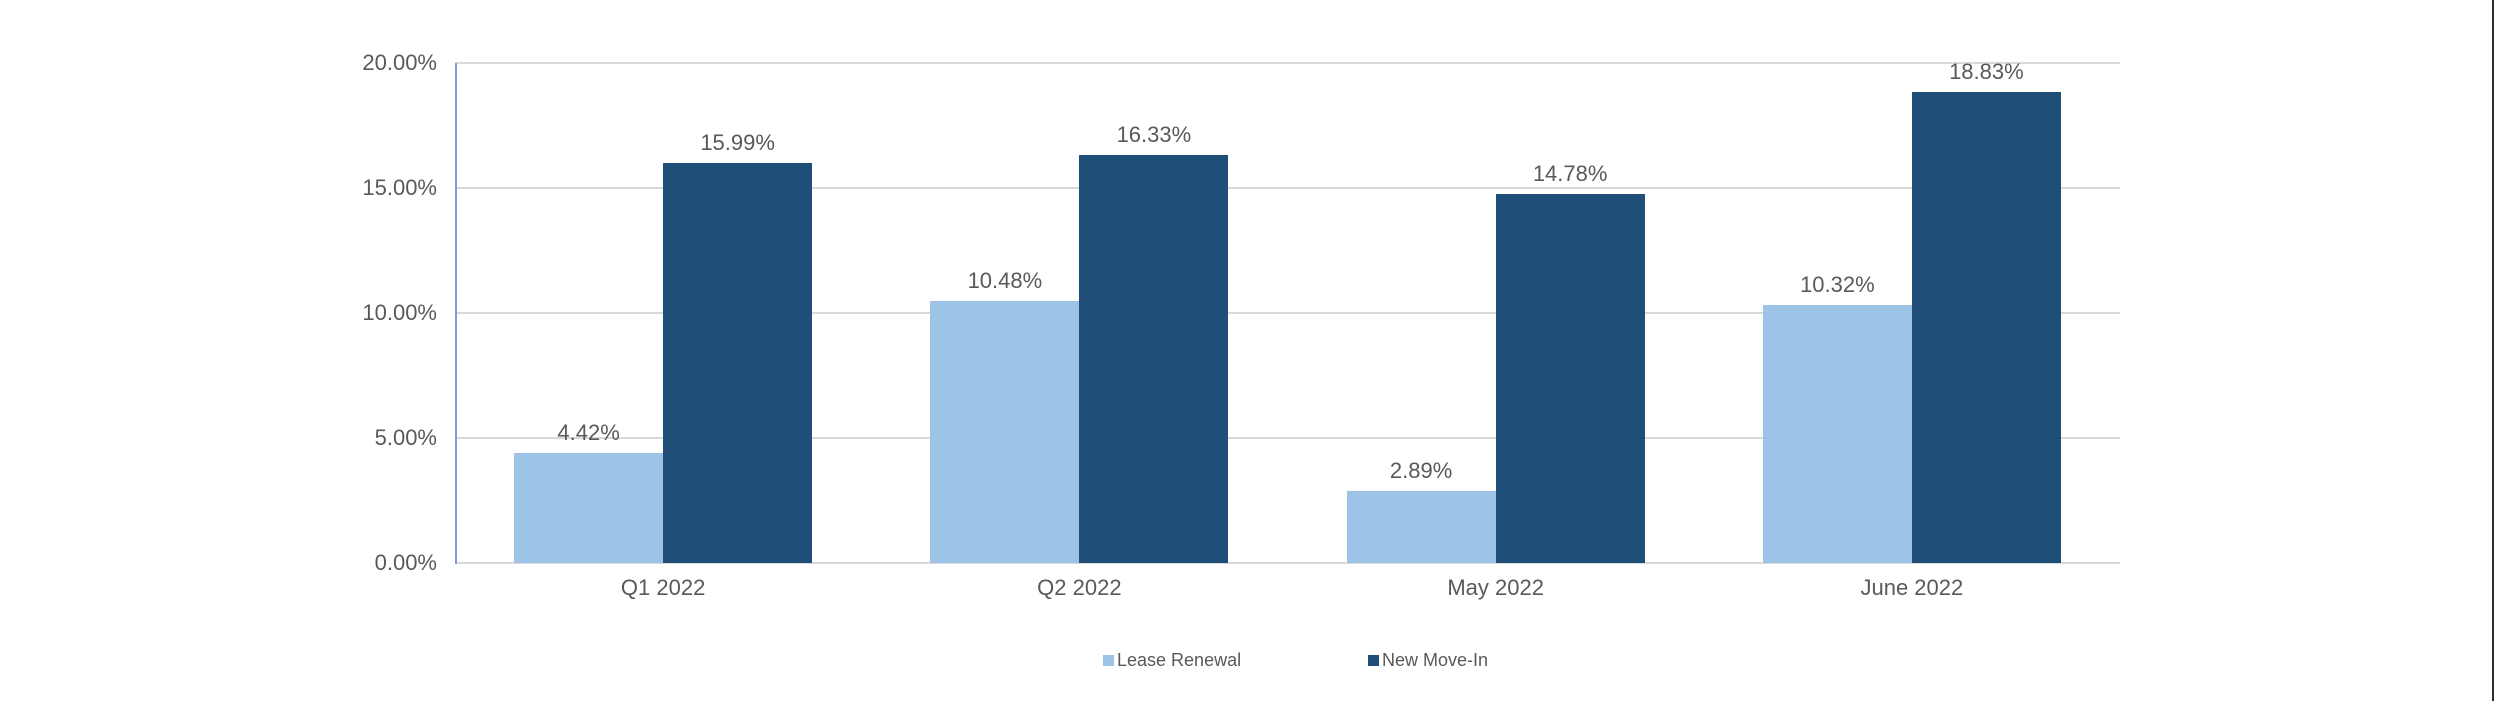 This screenshot has height=701, width=2500. I want to click on legend-item-new-move-in: New Move-In, so click(1428, 660).